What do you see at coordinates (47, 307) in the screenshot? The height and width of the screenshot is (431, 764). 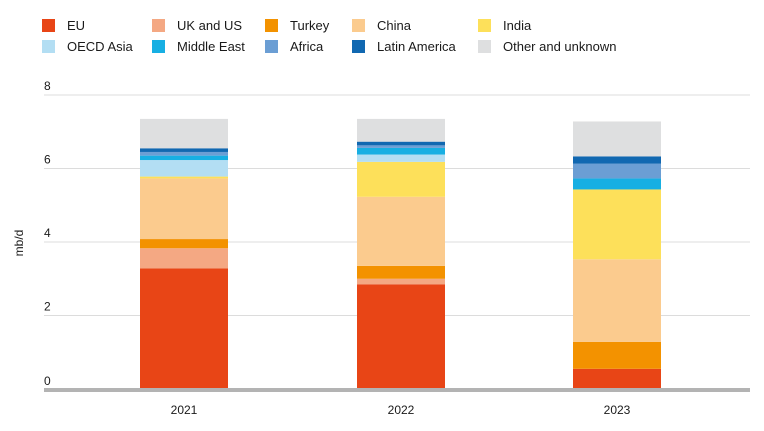 I see `y-tick-label: 2` at bounding box center [47, 307].